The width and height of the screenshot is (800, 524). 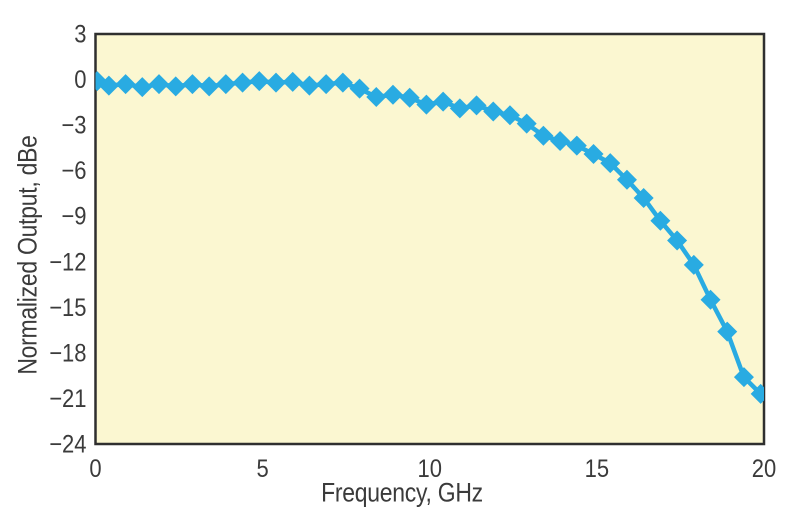 What do you see at coordinates (597, 469) in the screenshot?
I see `x-tick-label-15: 15` at bounding box center [597, 469].